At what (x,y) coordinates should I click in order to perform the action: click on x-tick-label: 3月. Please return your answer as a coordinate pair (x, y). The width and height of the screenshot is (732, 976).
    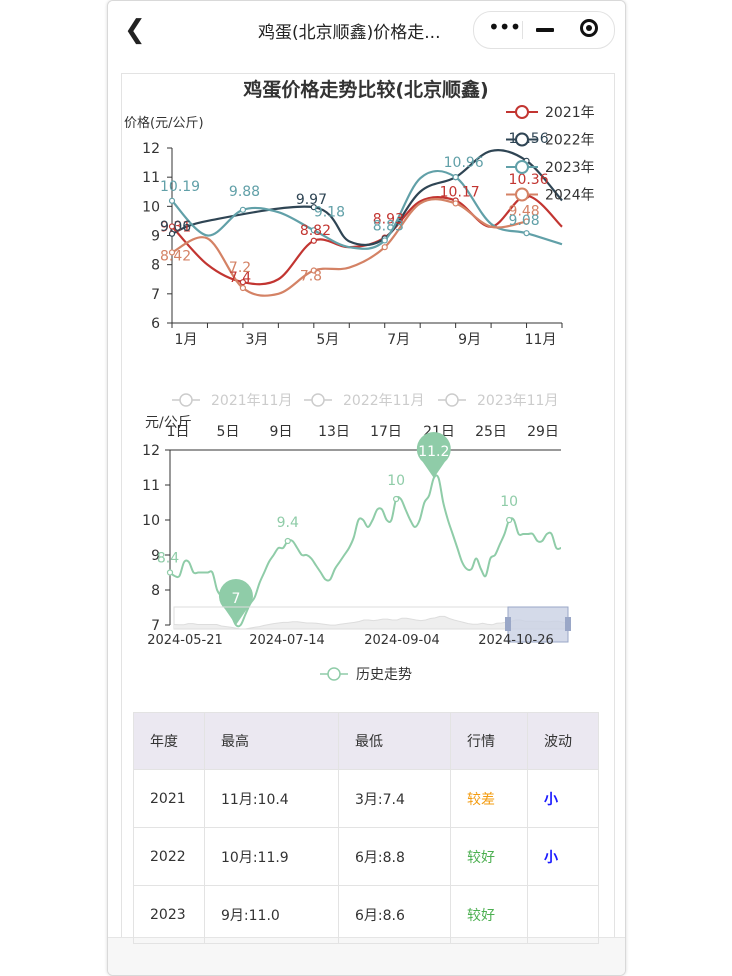
    Looking at the image, I should click on (256, 340).